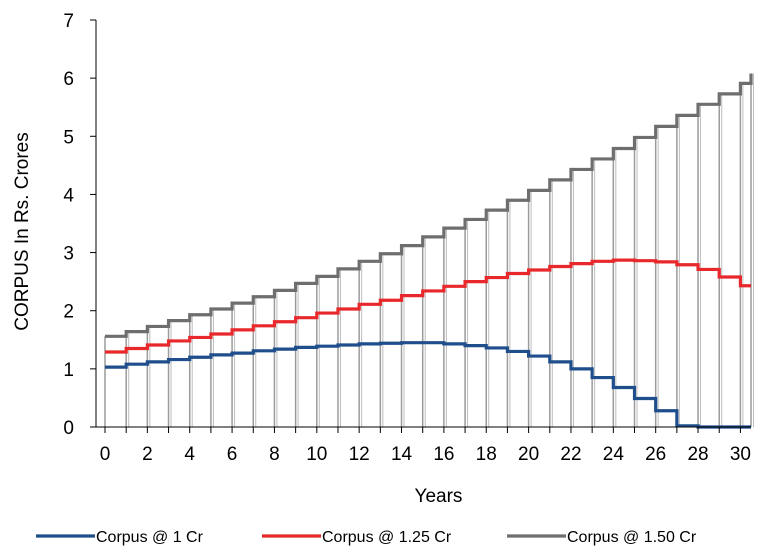  What do you see at coordinates (570, 454) in the screenshot?
I see `x-tick-label: 22` at bounding box center [570, 454].